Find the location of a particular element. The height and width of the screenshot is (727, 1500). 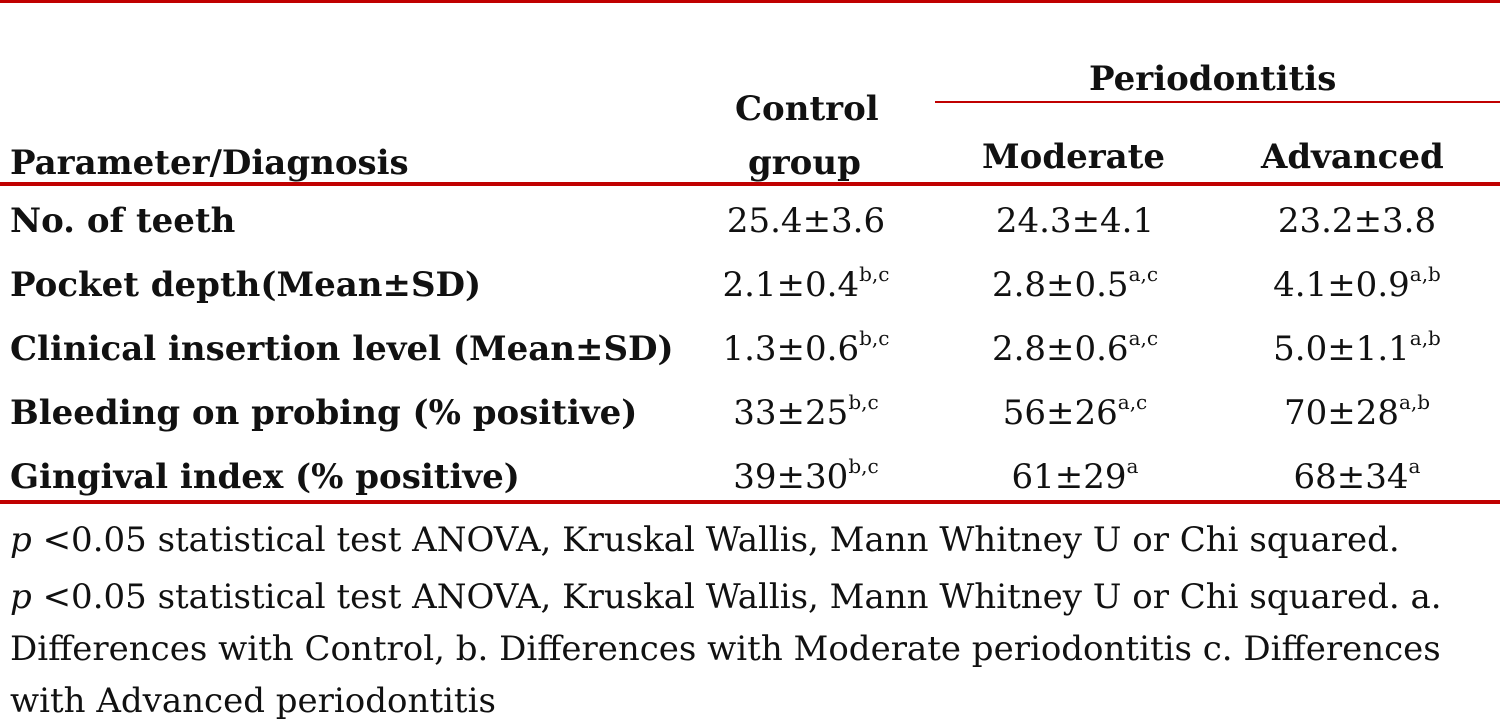

cell-control: 39±30b,c is located at coordinates (806, 476).